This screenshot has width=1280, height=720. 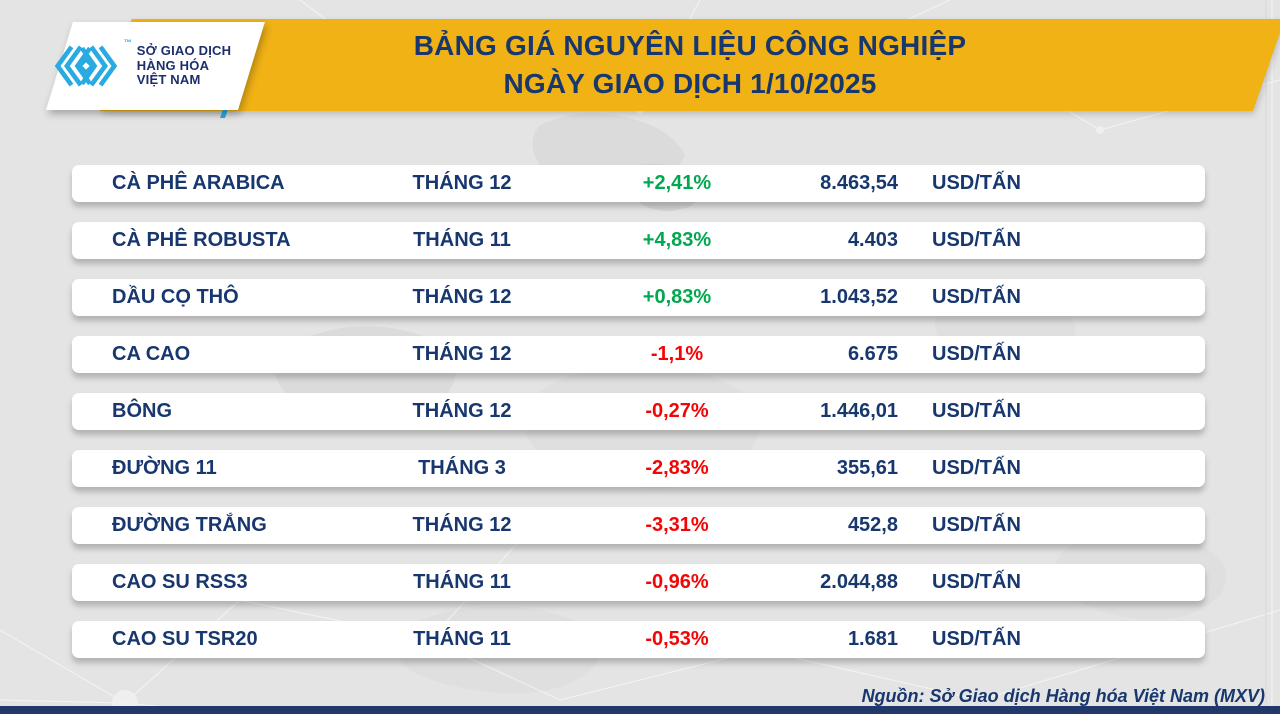 What do you see at coordinates (175, 297) in the screenshot?
I see `commodity-name: DẦU CỌ THÔ` at bounding box center [175, 297].